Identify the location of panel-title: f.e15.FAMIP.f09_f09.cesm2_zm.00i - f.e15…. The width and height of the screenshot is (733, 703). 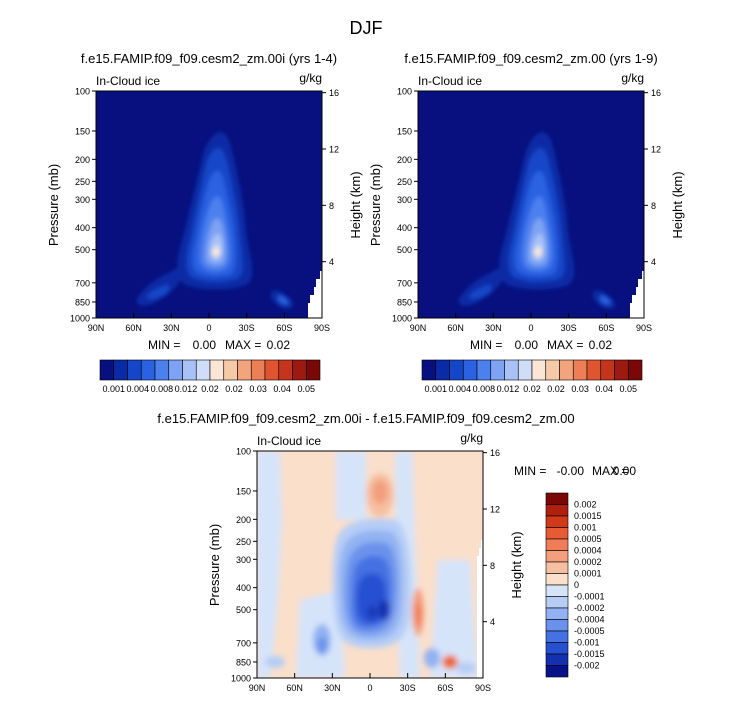
(365, 418).